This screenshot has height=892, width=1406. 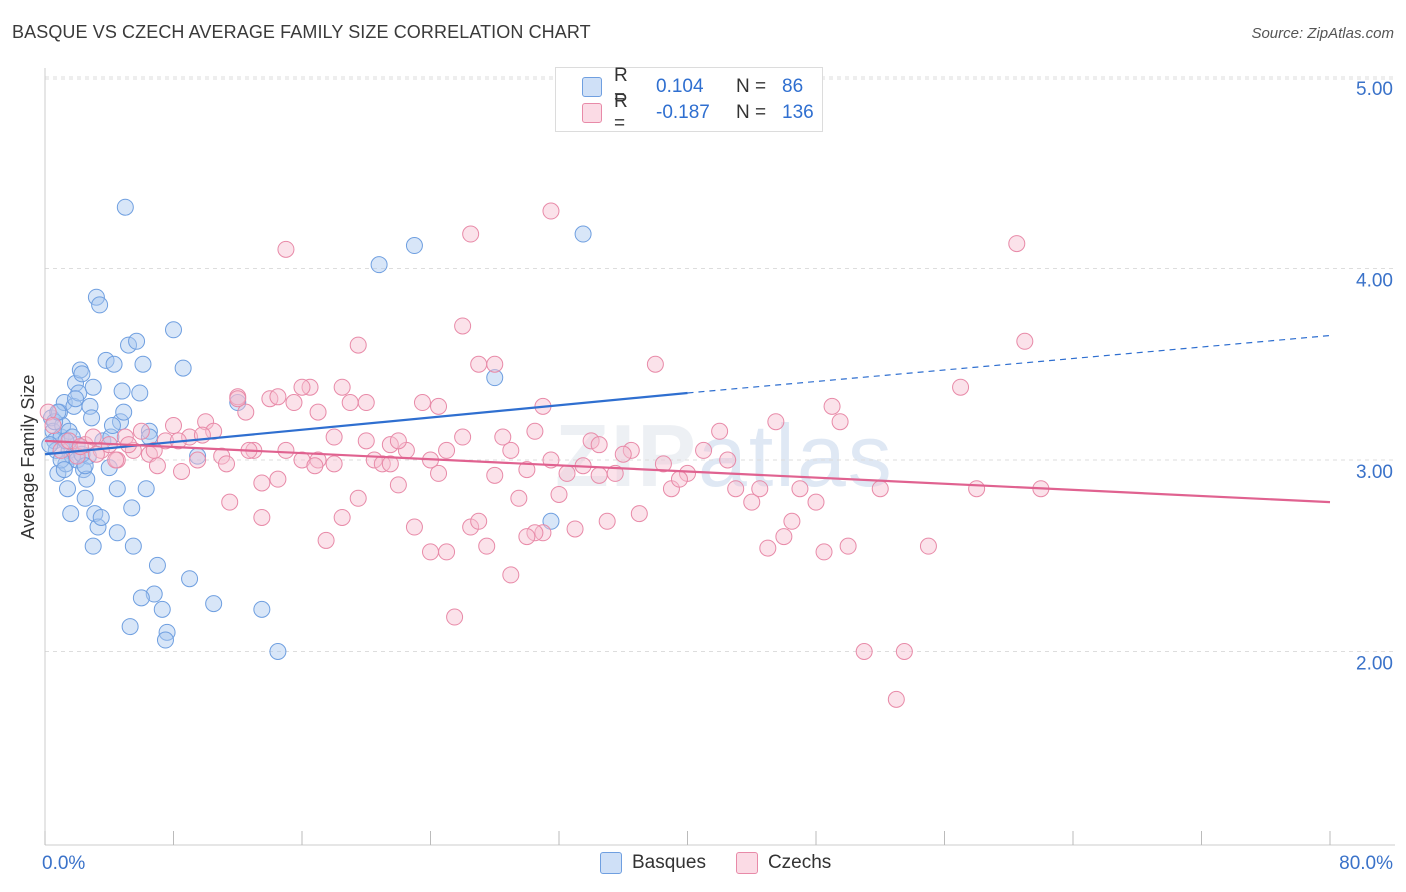 I want to click on r-value: -0.187, so click(x=683, y=112).